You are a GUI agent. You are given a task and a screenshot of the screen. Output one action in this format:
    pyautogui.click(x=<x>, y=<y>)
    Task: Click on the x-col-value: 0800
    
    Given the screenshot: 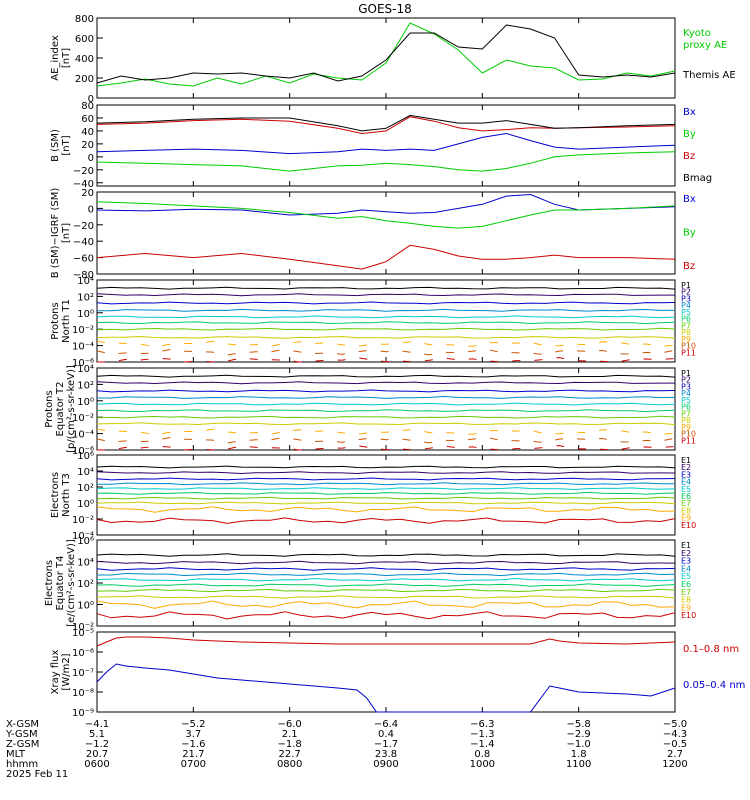 What is the action you would take?
    pyautogui.click(x=289, y=764)
    